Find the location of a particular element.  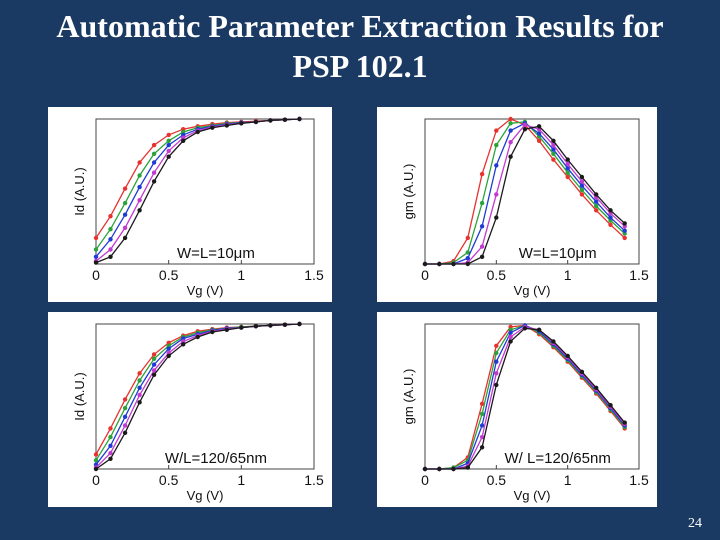

chart-svg: 0 0.5 1 1.5 Vg (V) gm (A.U.) W/ L=120/65nm is located at coordinates (525, 413).